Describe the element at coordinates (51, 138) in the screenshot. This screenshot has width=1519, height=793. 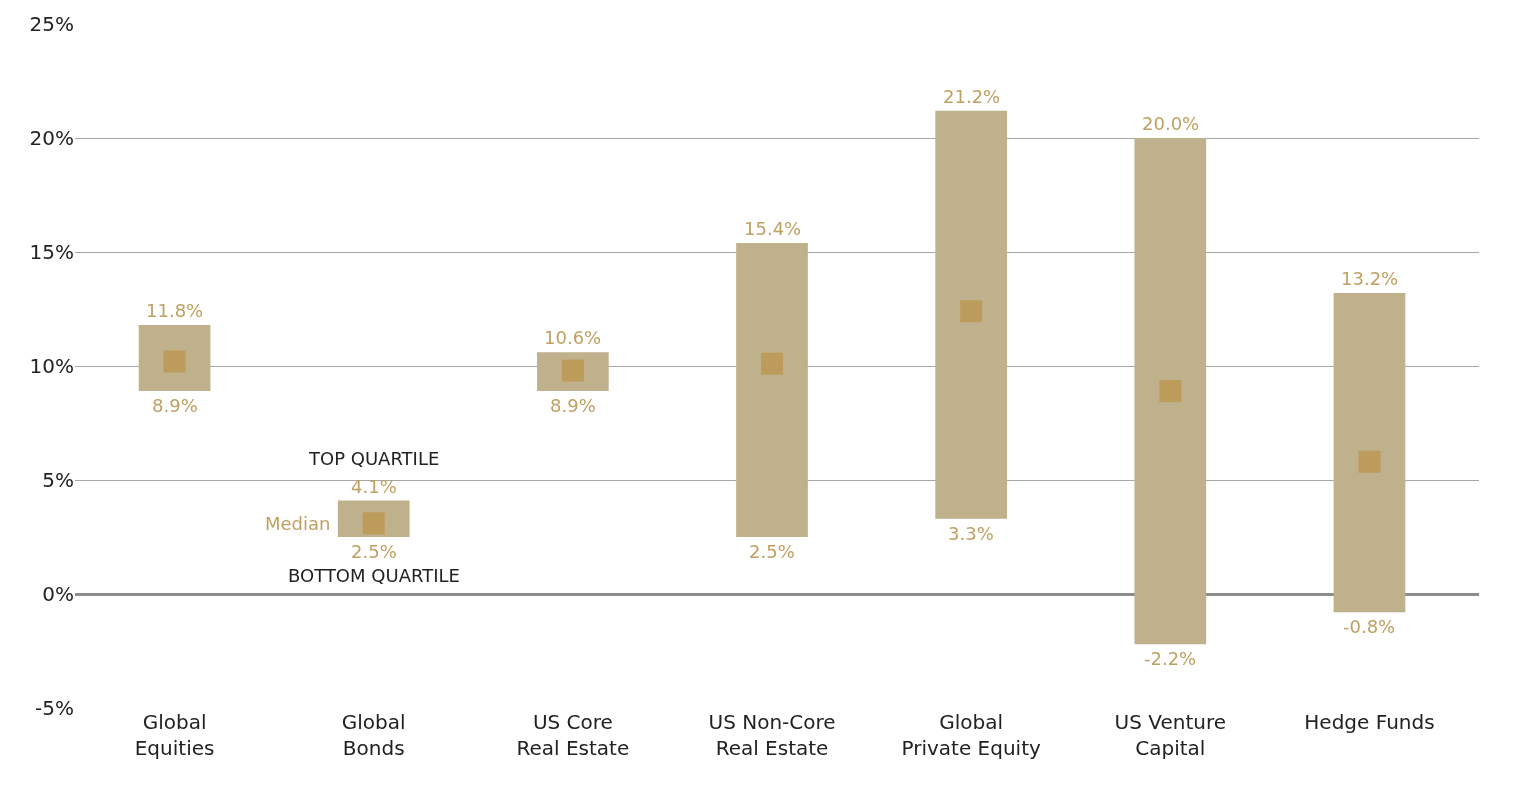
I see `y-tick-label: 20%` at that location.